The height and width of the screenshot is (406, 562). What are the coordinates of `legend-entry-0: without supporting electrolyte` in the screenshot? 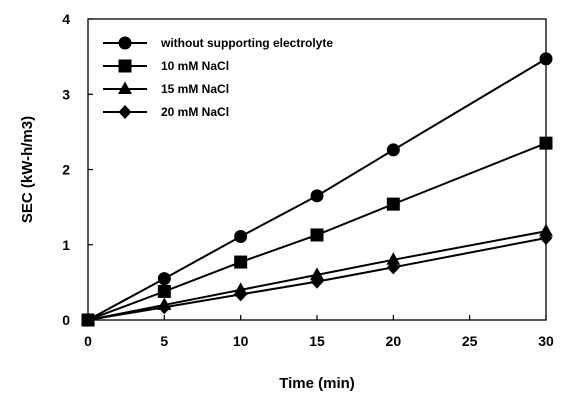 It's located at (218, 43).